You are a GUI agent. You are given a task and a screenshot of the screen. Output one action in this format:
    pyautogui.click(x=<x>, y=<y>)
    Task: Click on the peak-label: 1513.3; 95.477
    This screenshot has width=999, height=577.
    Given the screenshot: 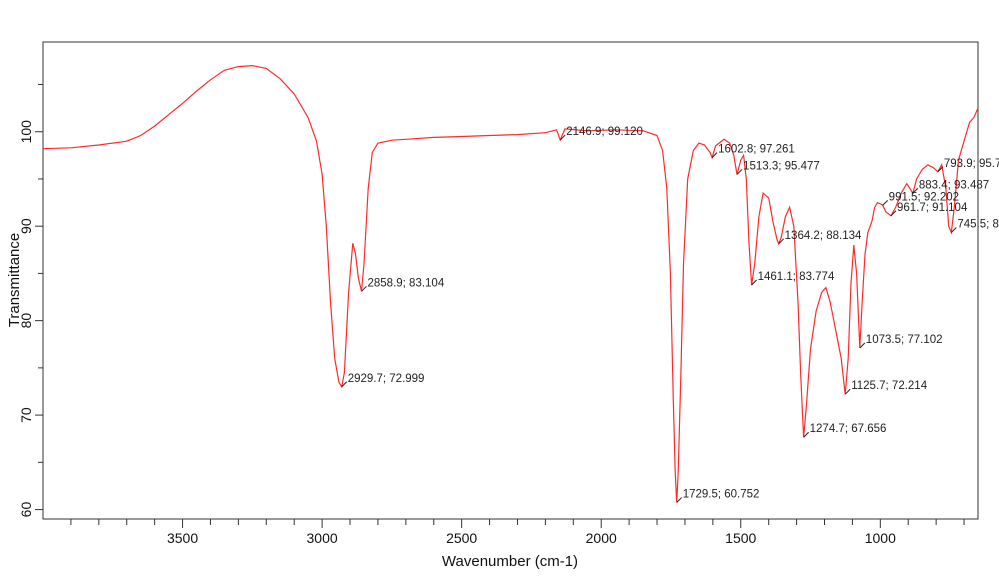 What is the action you would take?
    pyautogui.click(x=781, y=166)
    